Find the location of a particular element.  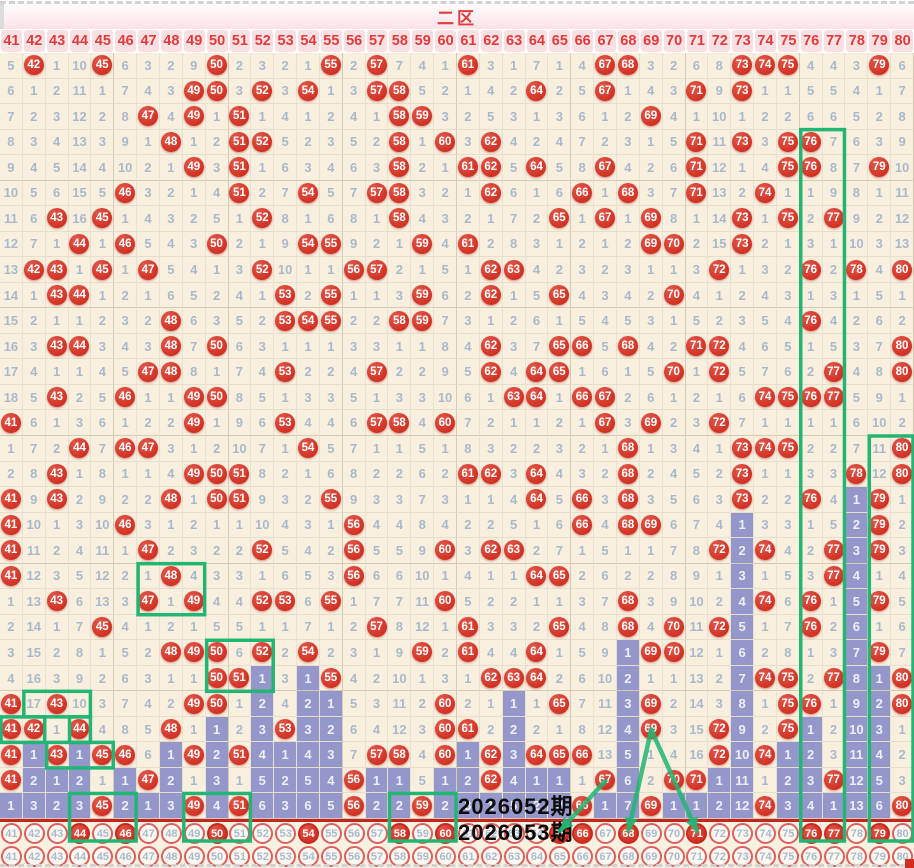

ball-68: 68 is located at coordinates (628, 66).